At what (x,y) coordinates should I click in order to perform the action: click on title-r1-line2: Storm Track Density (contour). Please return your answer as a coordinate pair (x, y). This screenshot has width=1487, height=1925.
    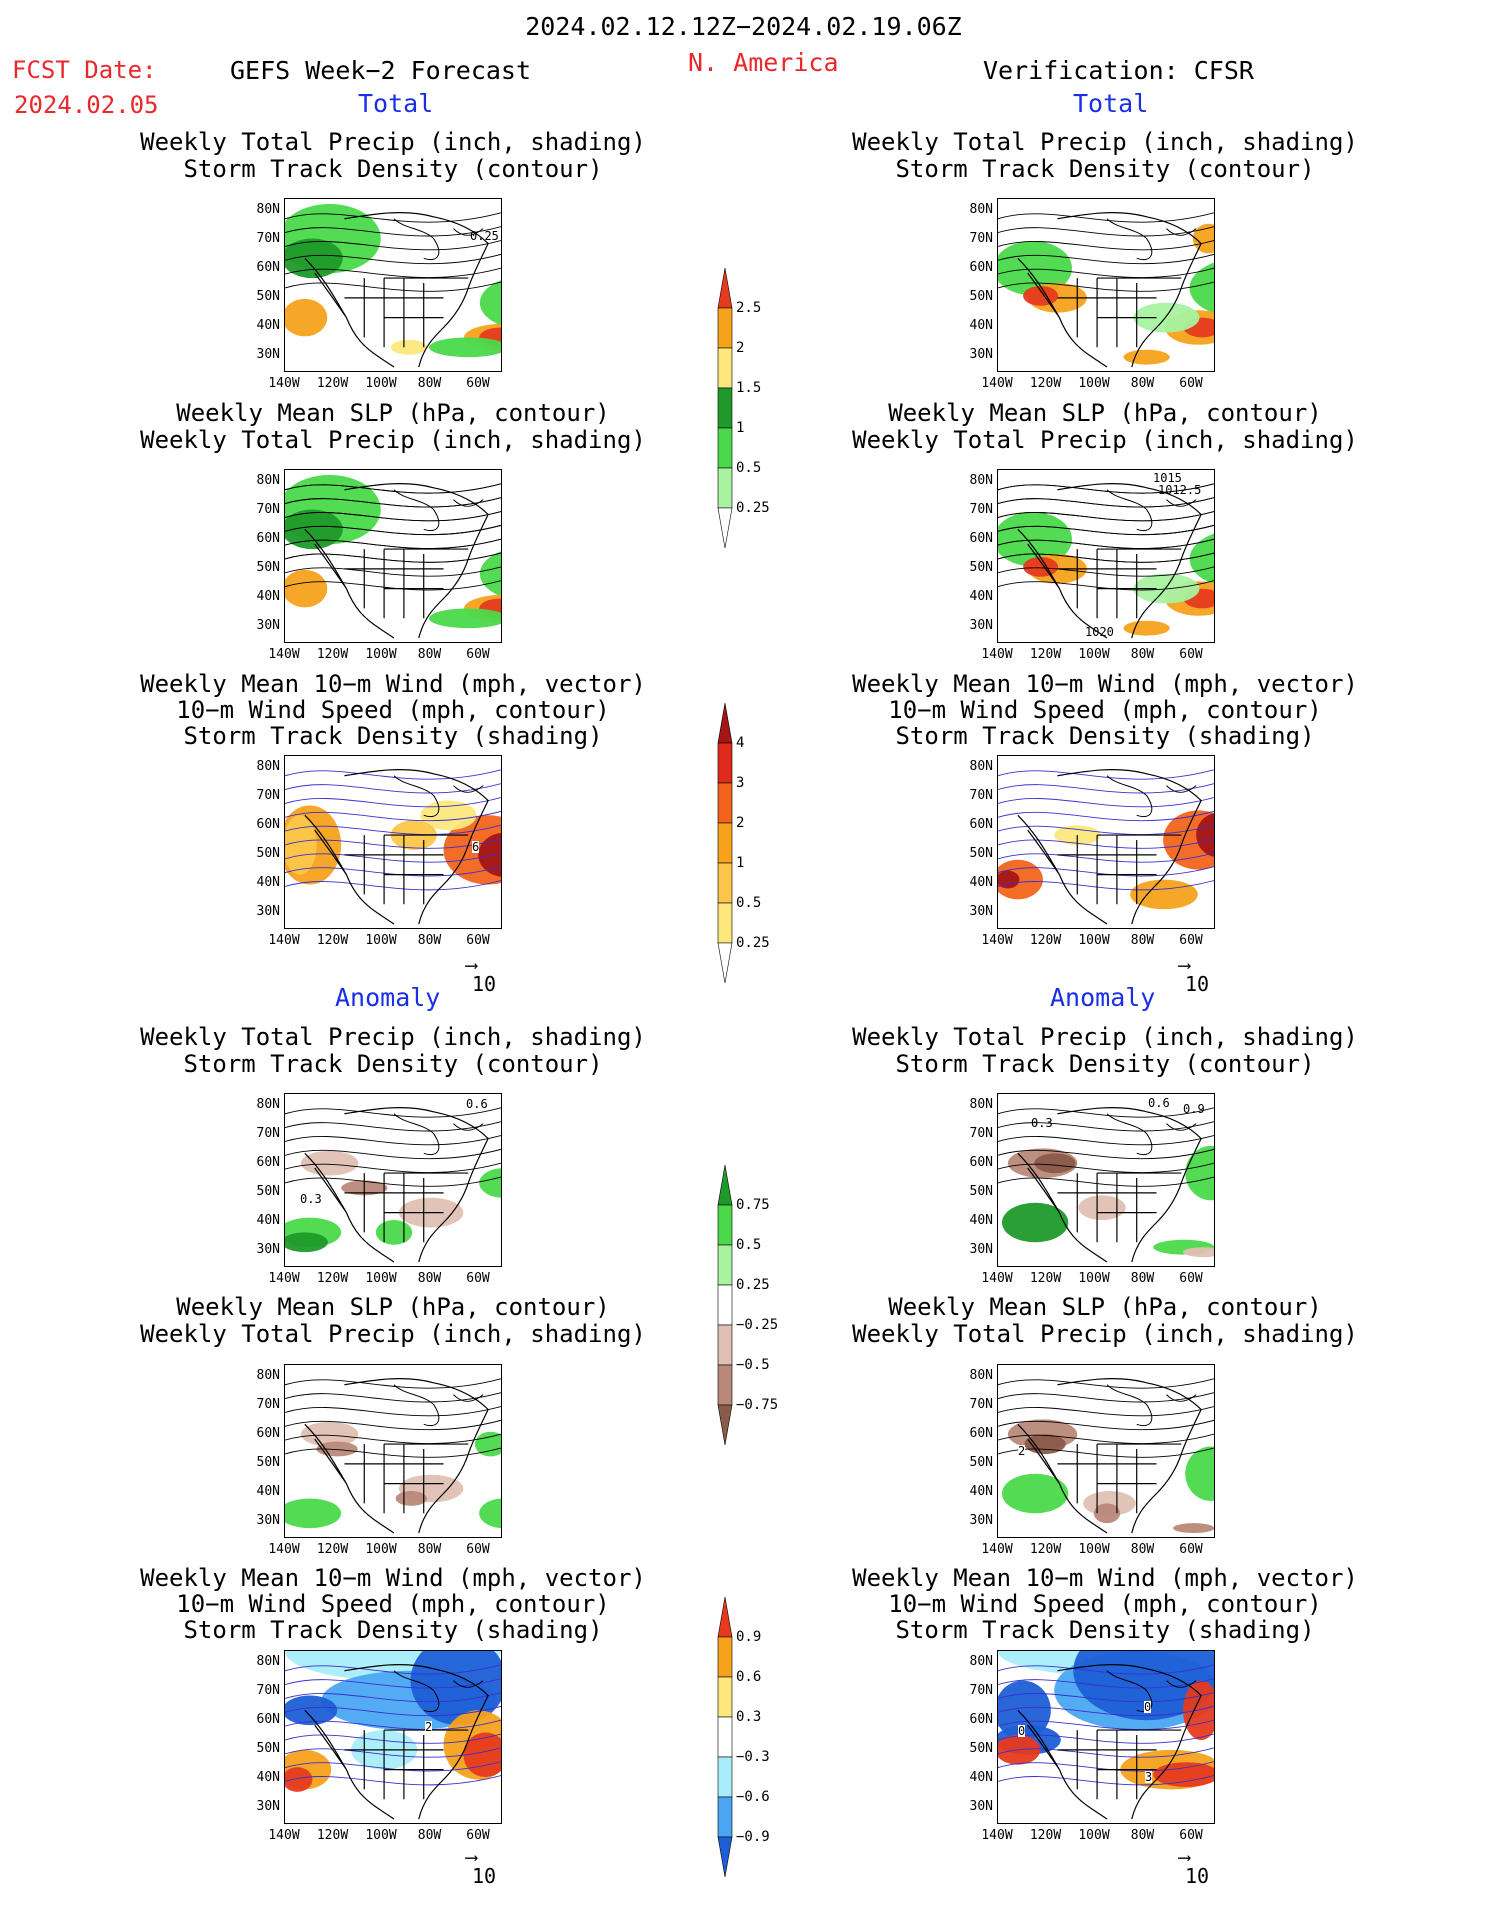
    Looking at the image, I should click on (1105, 169).